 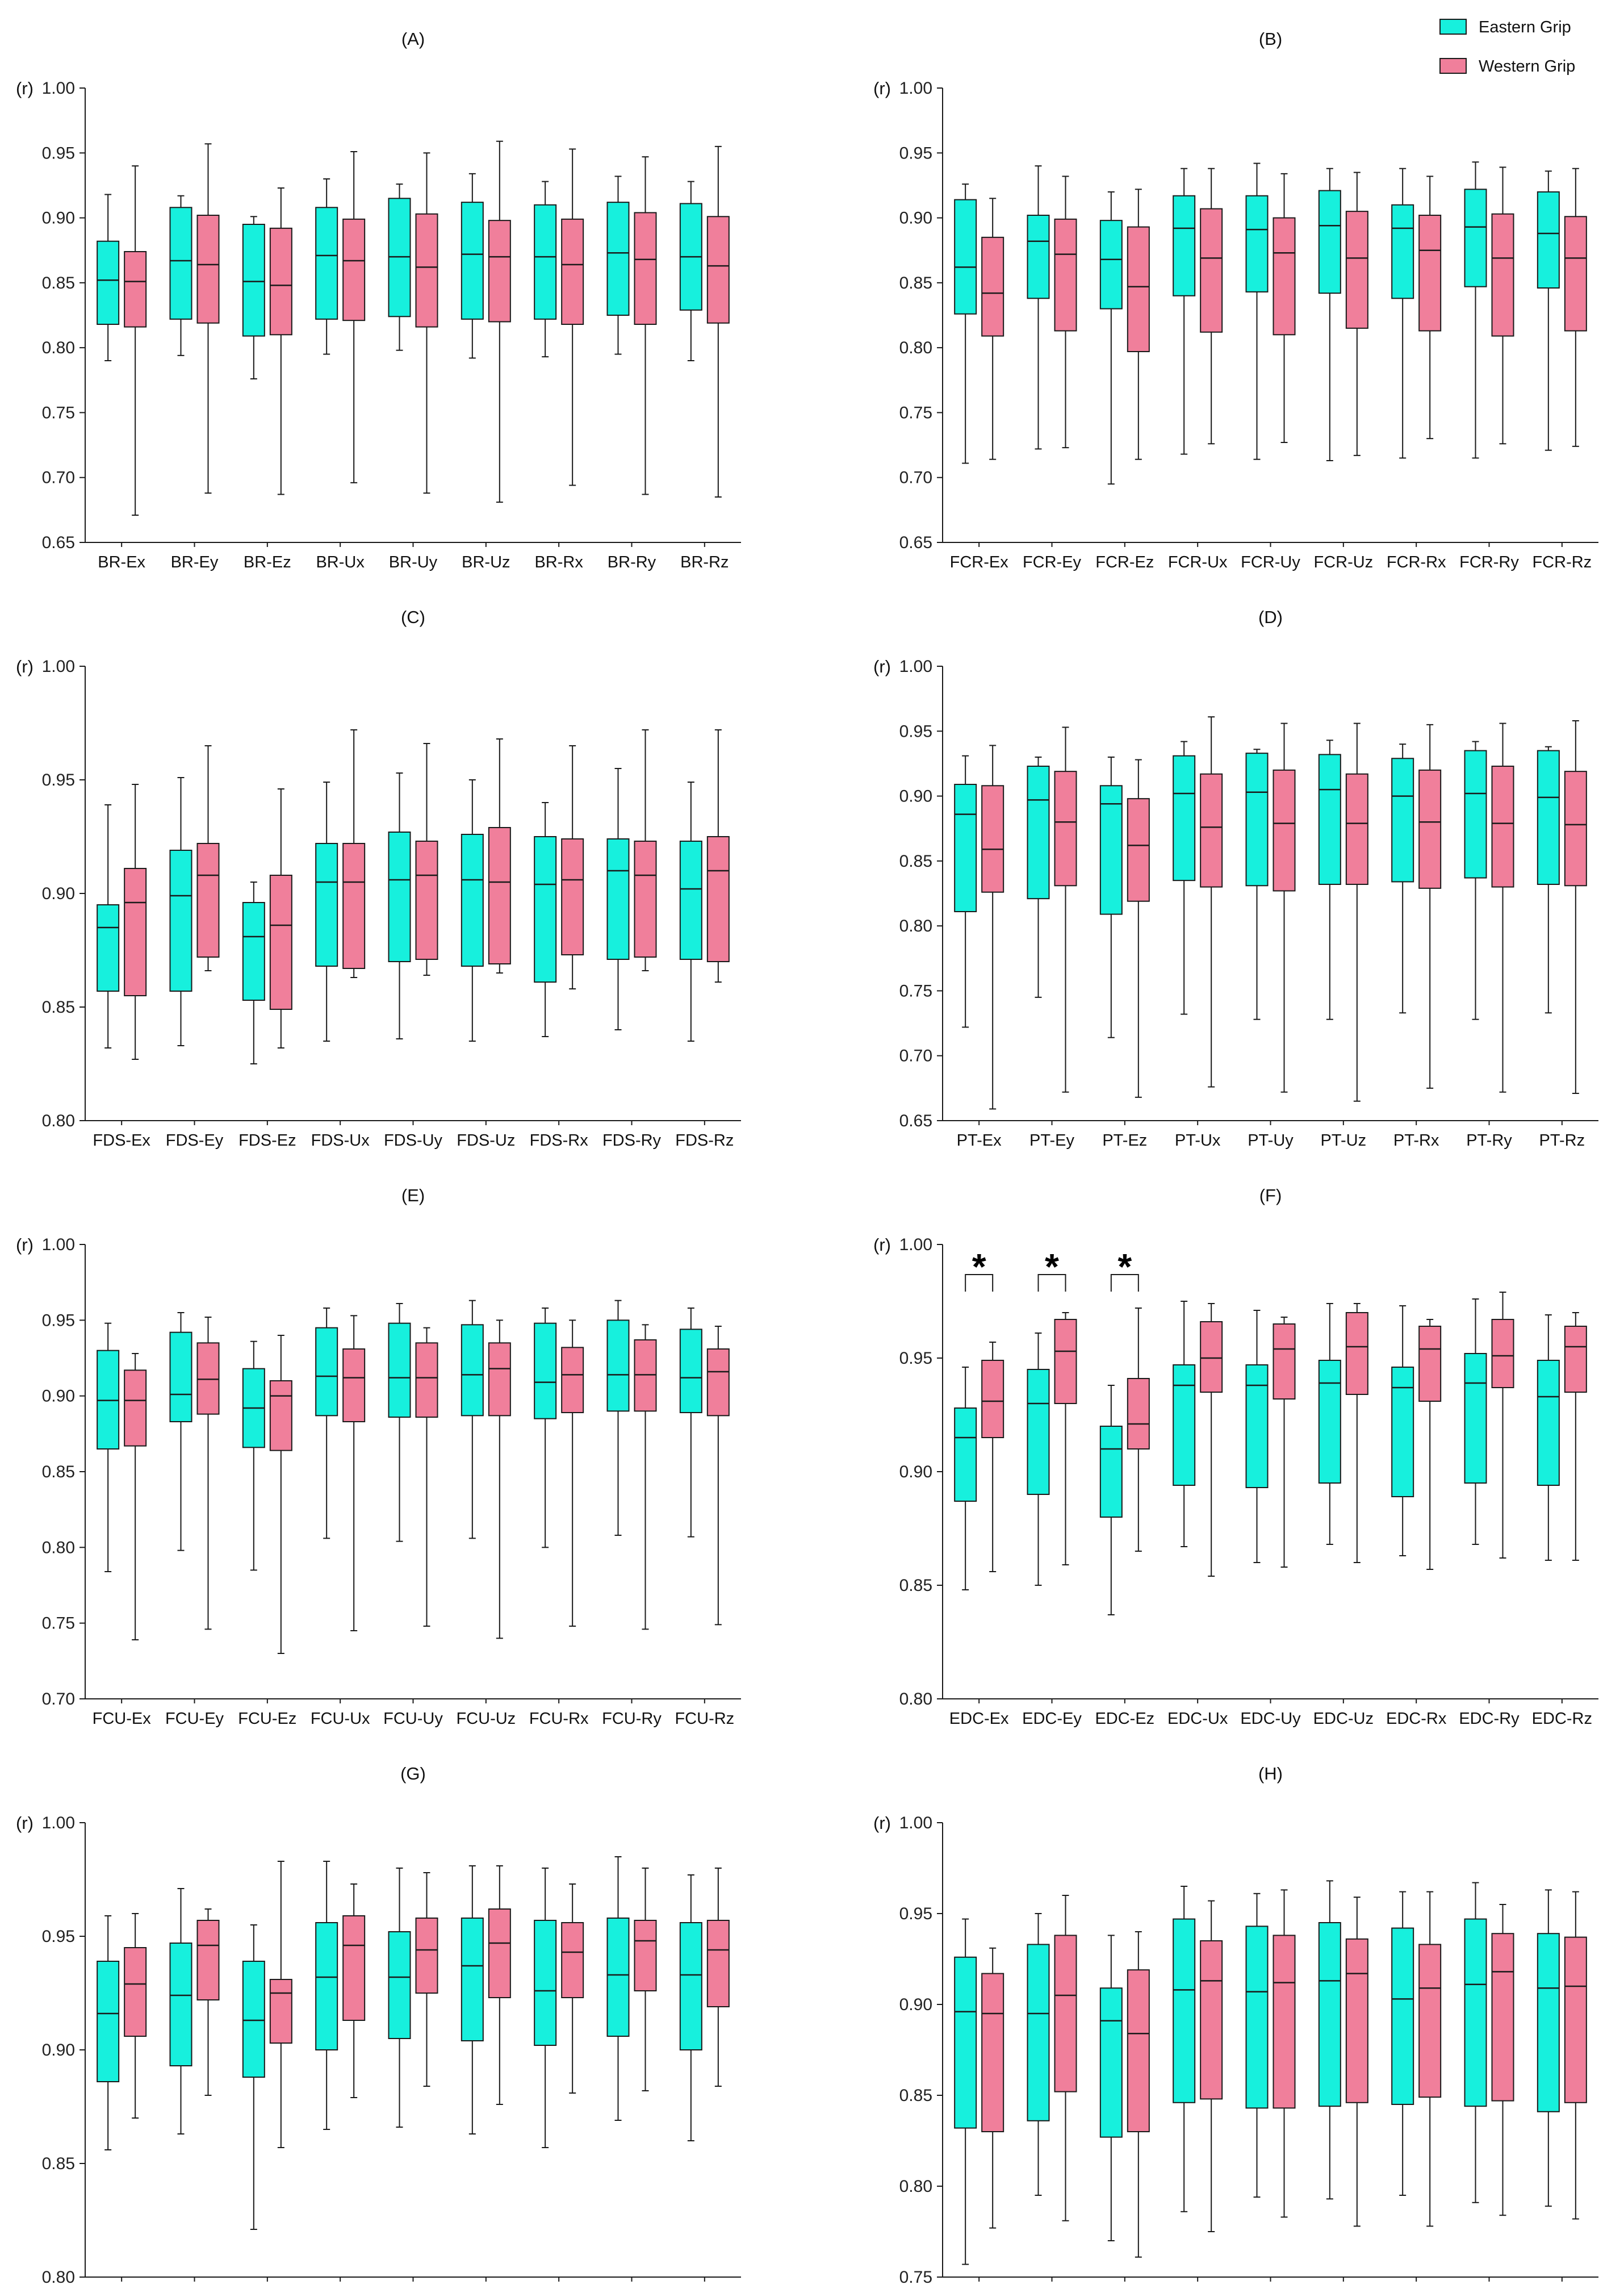 What do you see at coordinates (58, 2277) in the screenshot?
I see `y-tick-label: 0.80` at bounding box center [58, 2277].